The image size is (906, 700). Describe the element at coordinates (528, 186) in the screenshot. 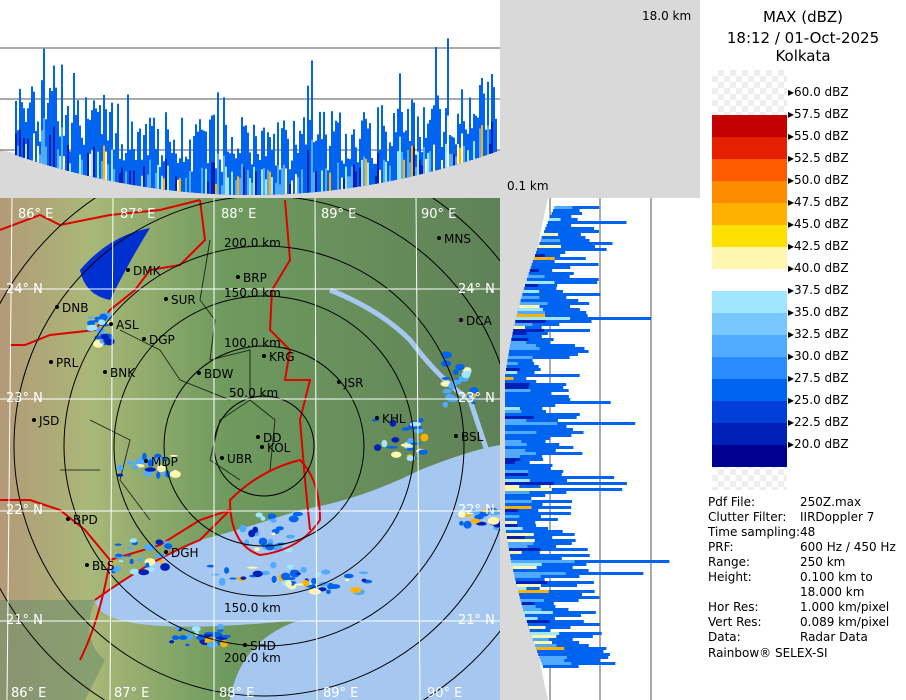

I see `bottom-height-label: 0.1 km` at that location.